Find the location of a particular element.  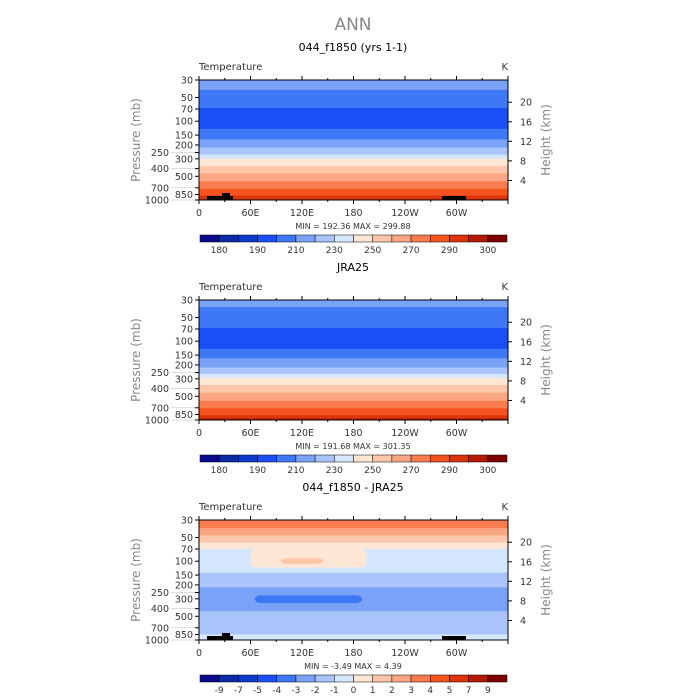

y2-tick-label: 8 is located at coordinates (523, 161).